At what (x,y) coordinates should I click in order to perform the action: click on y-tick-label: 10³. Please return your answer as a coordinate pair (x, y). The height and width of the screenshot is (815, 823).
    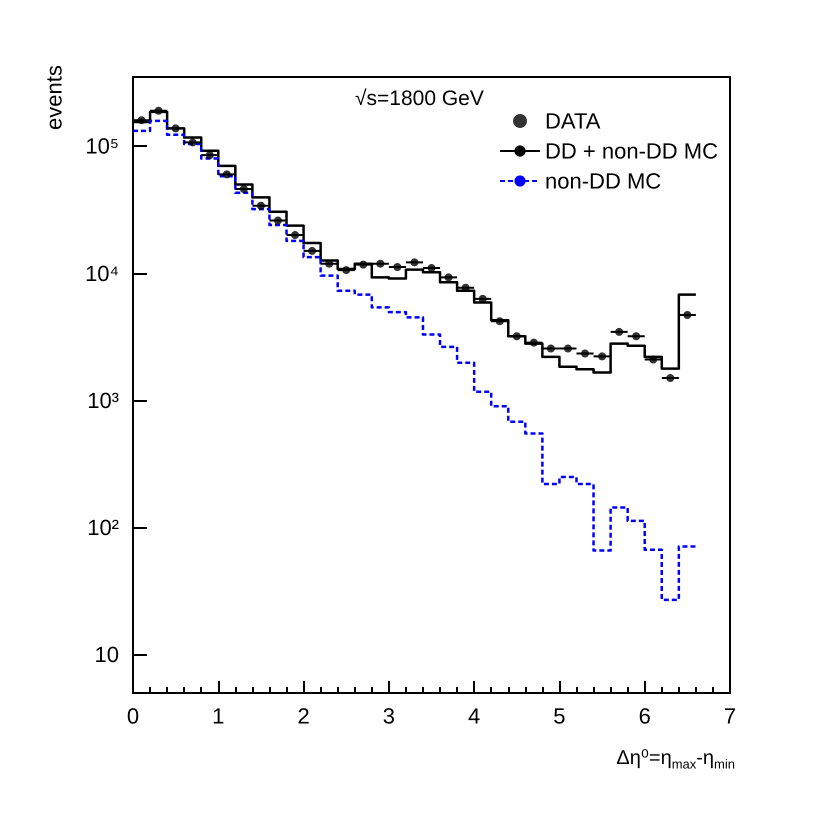
    Looking at the image, I should click on (103, 400).